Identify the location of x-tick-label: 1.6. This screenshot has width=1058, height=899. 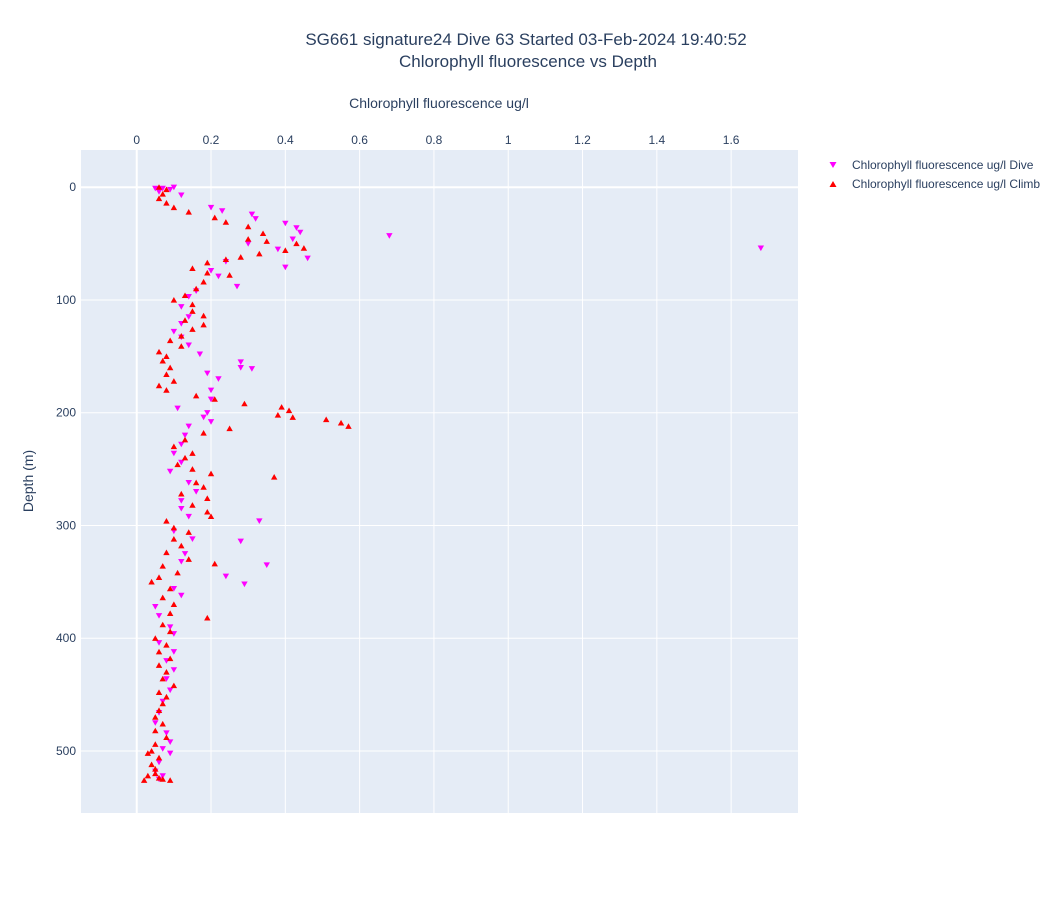
(731, 140).